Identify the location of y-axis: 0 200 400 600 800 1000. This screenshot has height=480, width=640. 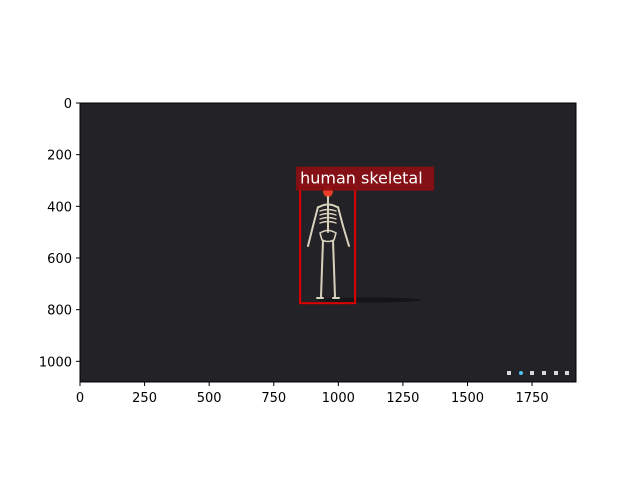
(59, 233).